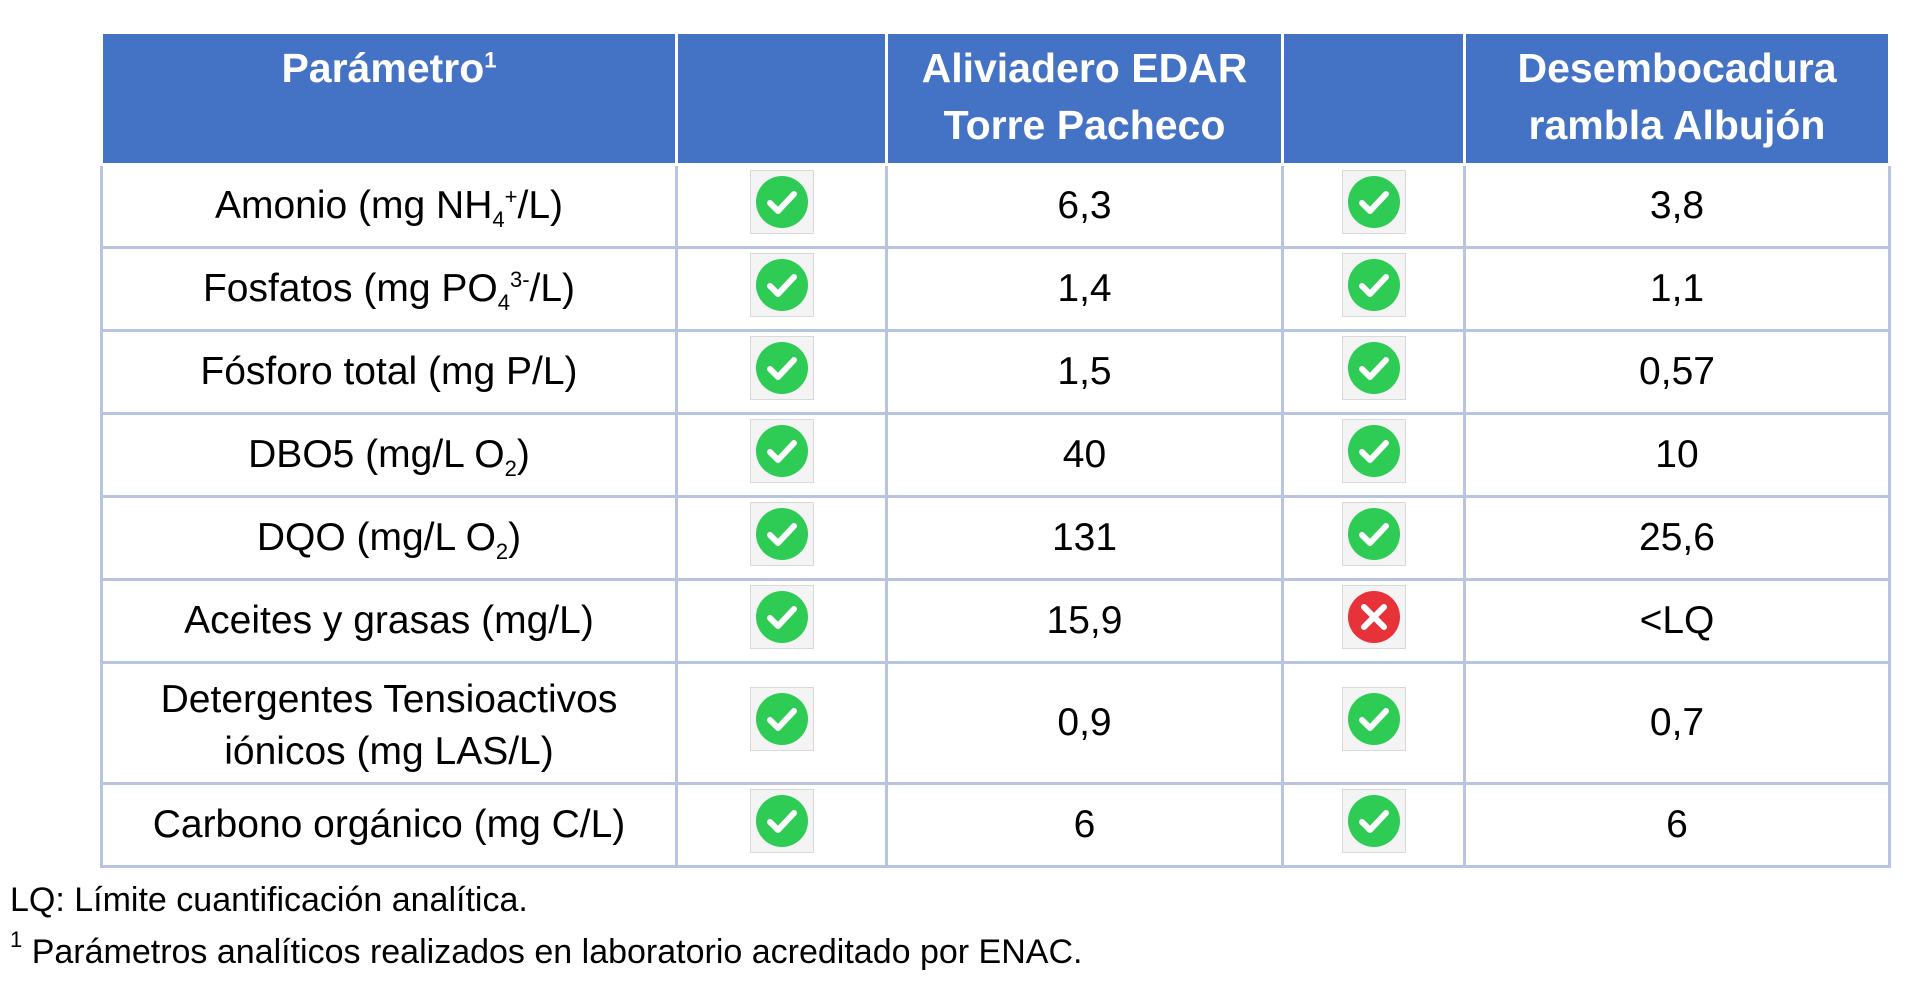 This screenshot has height=992, width=1920. Describe the element at coordinates (1084, 723) in the screenshot. I see `value-cell-site-1: 0,9` at that location.